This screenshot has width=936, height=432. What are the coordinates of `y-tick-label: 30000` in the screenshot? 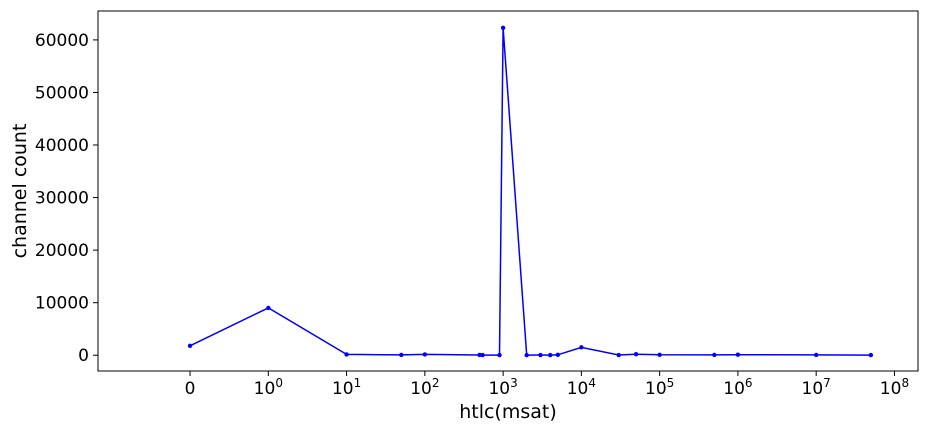 It's located at (62, 199).